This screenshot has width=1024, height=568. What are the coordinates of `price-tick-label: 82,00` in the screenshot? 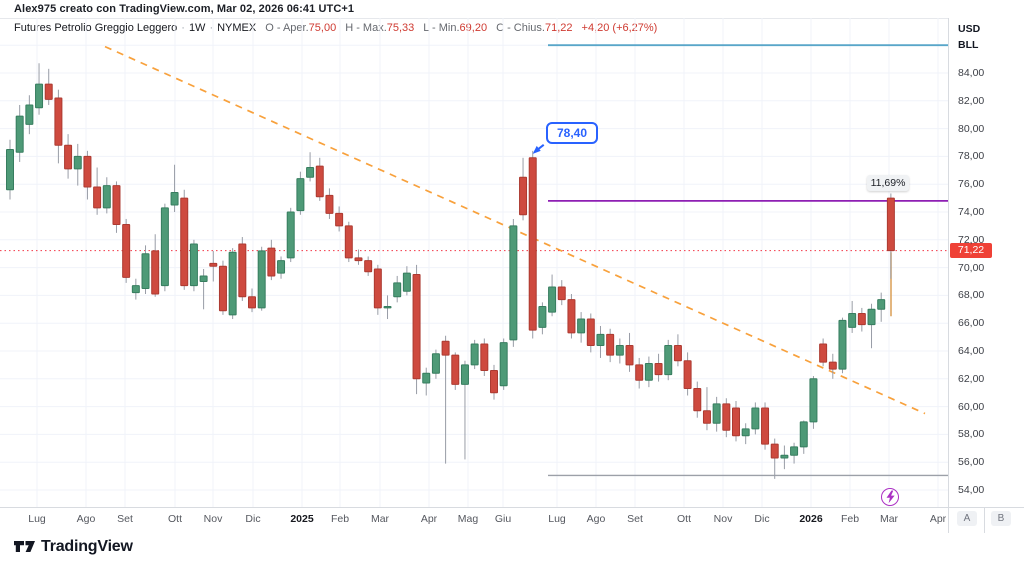 It's located at (971, 100).